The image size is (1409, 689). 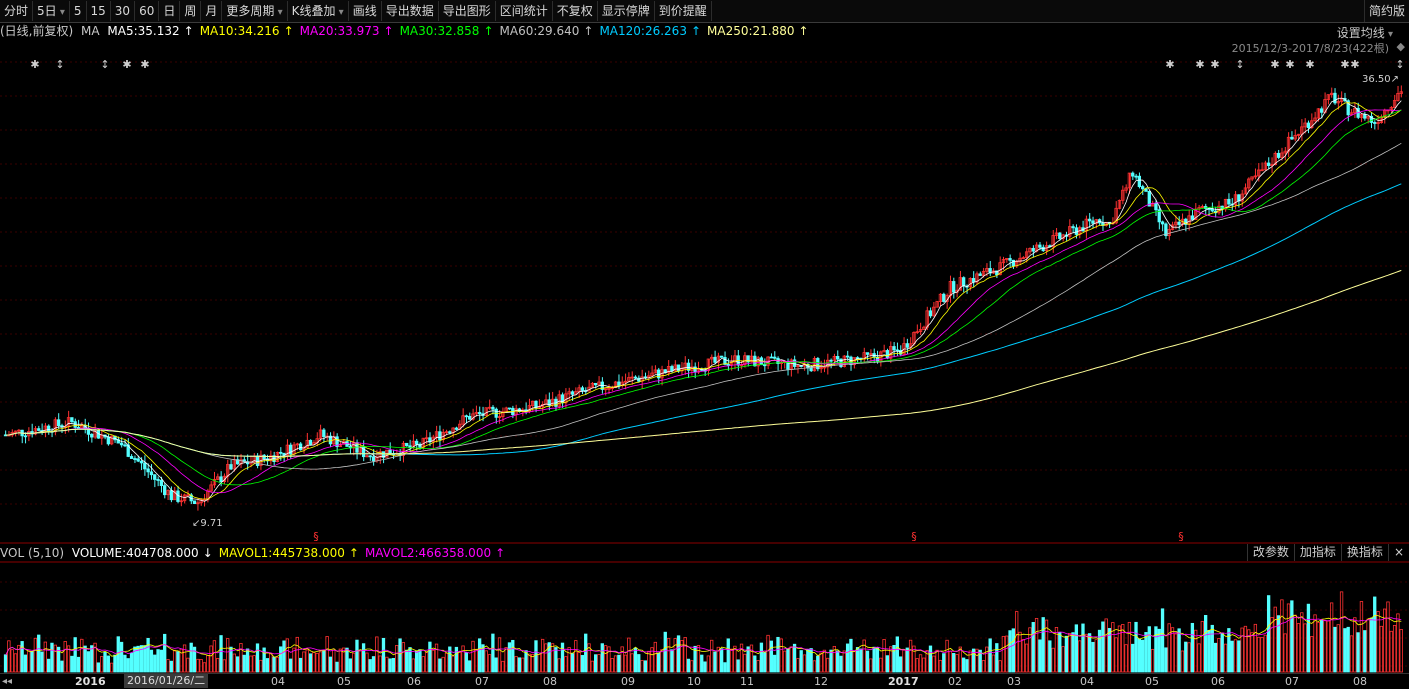 I want to click on mavol-line, so click(x=703, y=636).